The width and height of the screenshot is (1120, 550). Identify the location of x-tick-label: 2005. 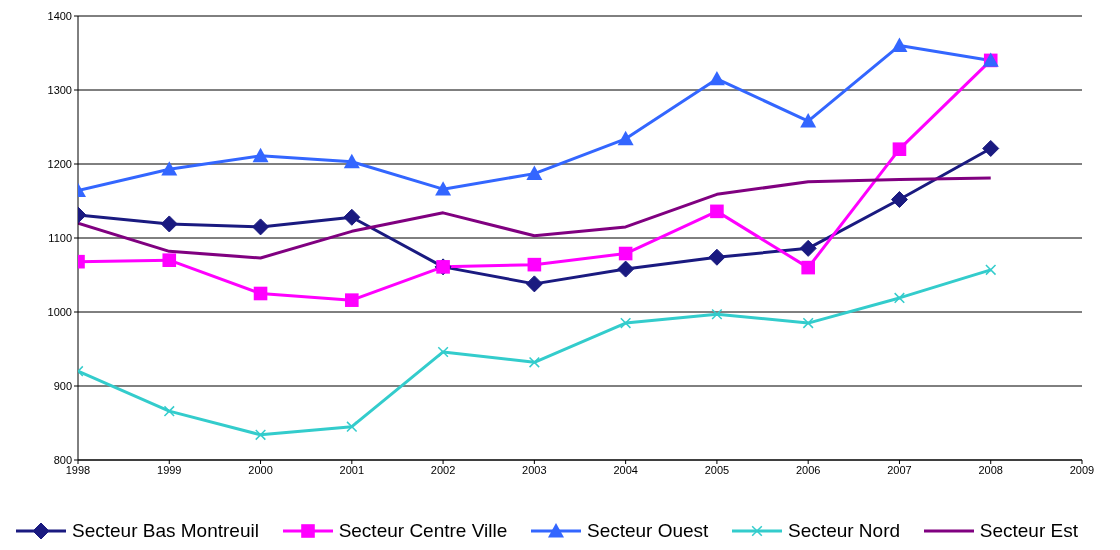
(717, 469).